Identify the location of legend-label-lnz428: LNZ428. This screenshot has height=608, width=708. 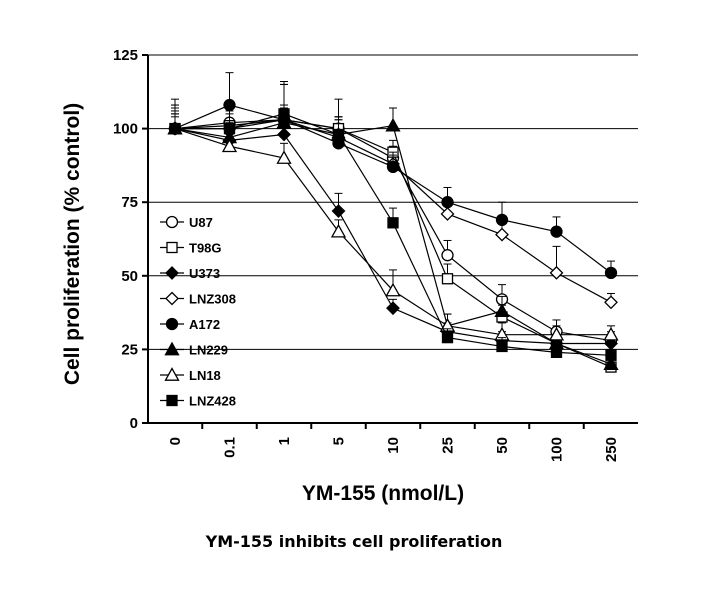
(212, 401).